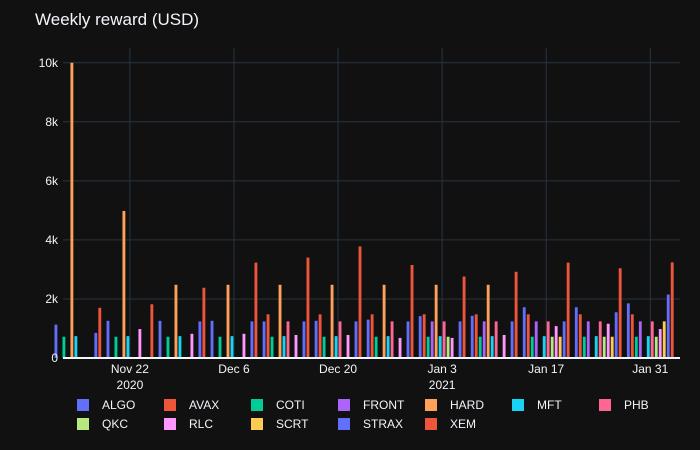 This screenshot has width=700, height=450. I want to click on legend-item-xem: XEM, so click(450, 424).